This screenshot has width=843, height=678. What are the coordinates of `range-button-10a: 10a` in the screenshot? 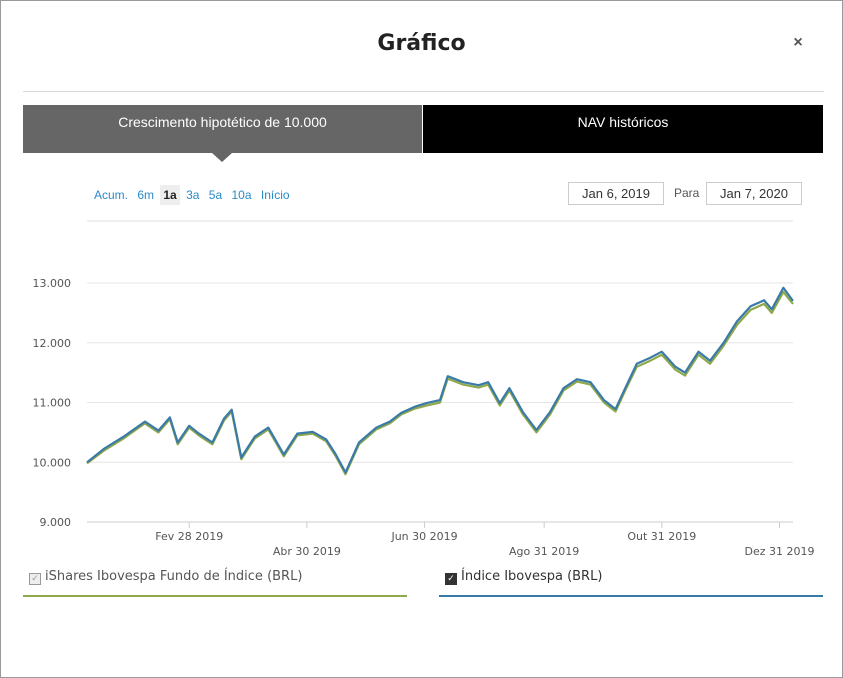 It's located at (241, 195).